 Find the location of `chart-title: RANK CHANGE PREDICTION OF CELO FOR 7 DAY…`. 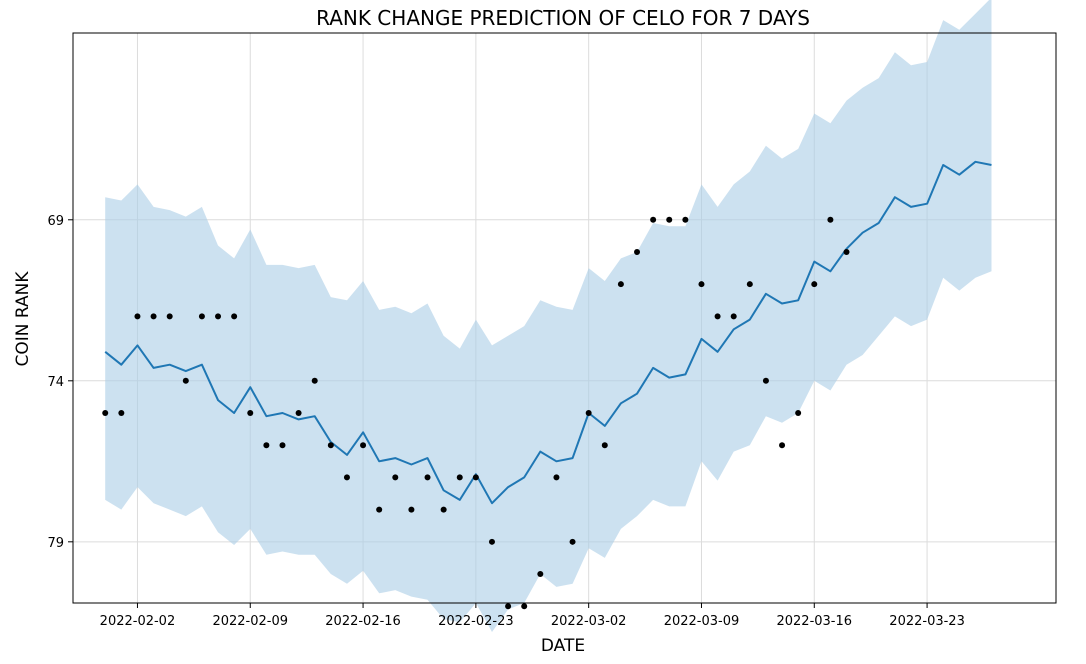

chart-title: RANK CHANGE PREDICTION OF CELO FOR 7 DAY… is located at coordinates (563, 18).